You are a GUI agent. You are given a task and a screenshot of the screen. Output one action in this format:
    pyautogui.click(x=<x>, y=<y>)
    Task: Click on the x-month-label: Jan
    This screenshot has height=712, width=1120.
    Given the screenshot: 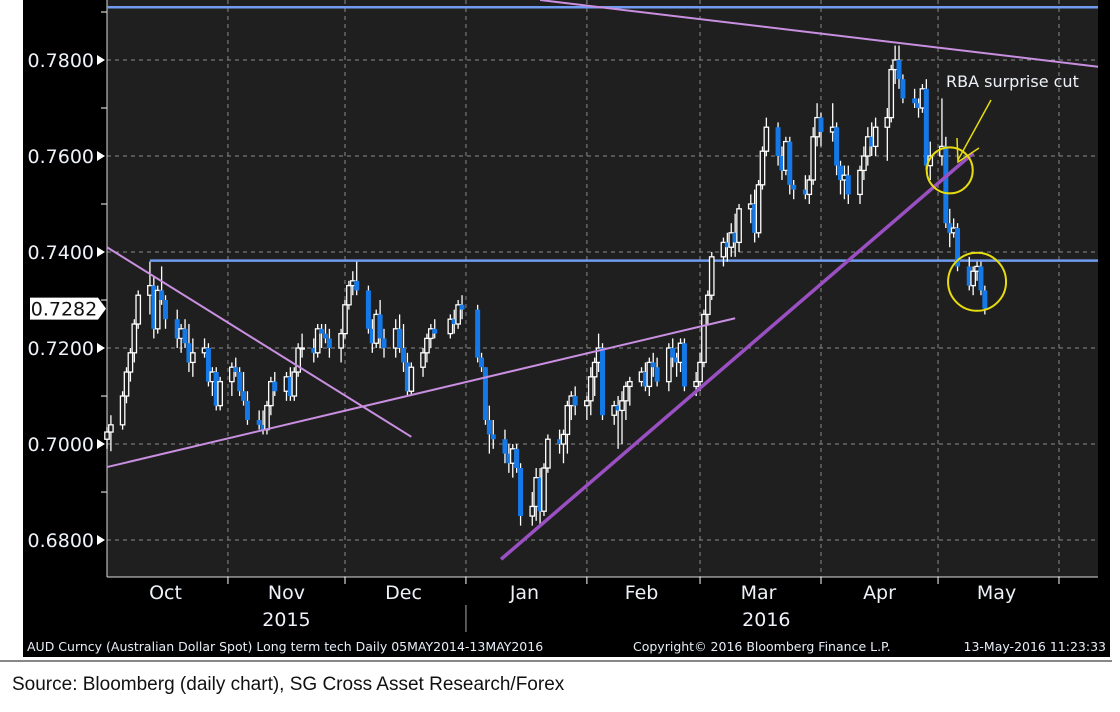 What is the action you would take?
    pyautogui.click(x=524, y=593)
    